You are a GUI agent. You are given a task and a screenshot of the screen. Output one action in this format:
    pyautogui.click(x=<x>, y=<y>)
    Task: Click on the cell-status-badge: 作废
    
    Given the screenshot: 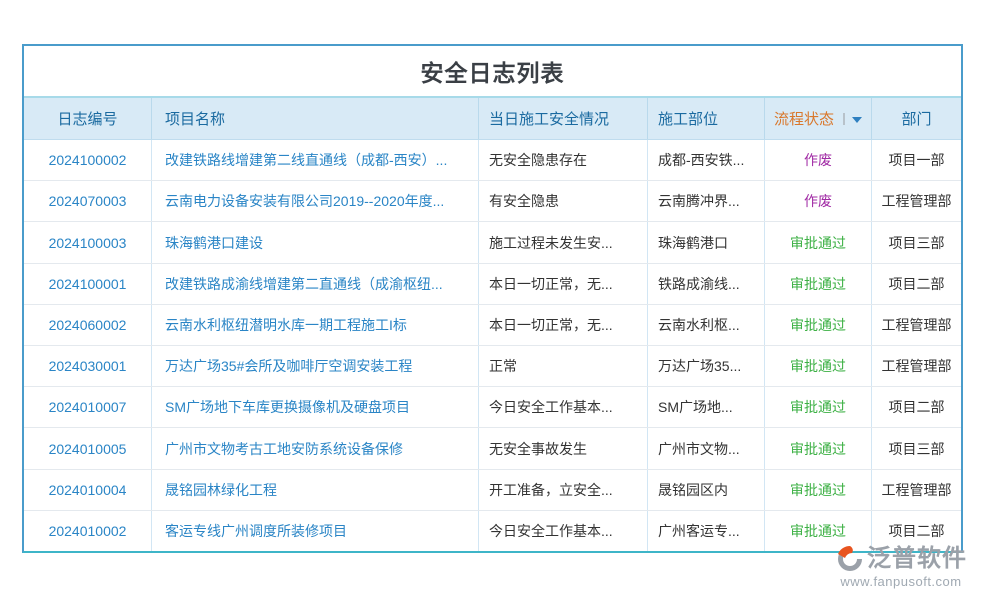 What is the action you would take?
    pyautogui.click(x=818, y=160)
    